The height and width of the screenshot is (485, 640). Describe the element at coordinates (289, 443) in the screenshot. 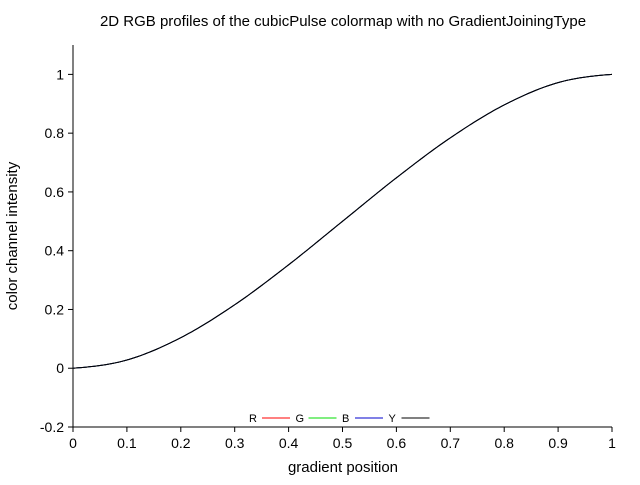

I see `x-tick-label: 0.4` at that location.